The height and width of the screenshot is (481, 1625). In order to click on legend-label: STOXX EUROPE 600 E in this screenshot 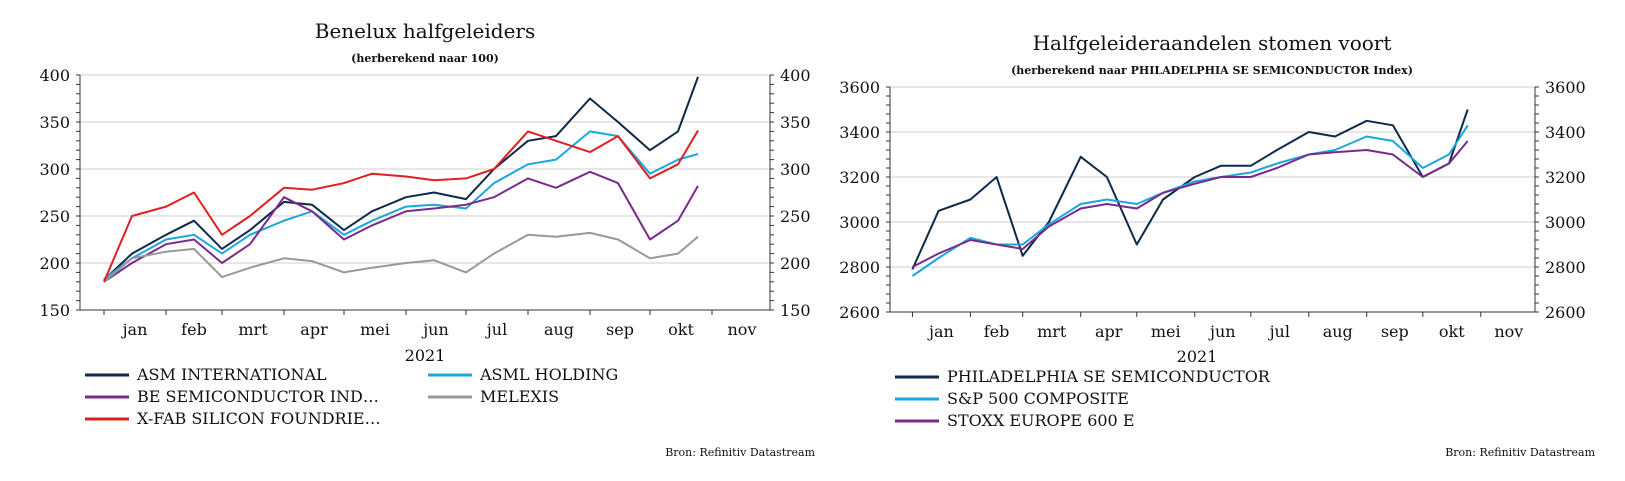, I will do `click(1041, 420)`.